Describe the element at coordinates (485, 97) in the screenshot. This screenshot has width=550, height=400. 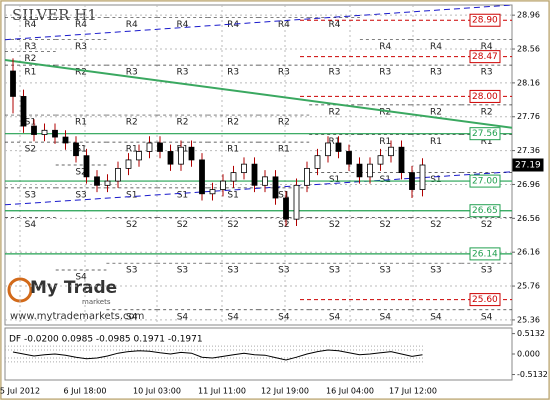
I see `level-label: 28.00` at that location.